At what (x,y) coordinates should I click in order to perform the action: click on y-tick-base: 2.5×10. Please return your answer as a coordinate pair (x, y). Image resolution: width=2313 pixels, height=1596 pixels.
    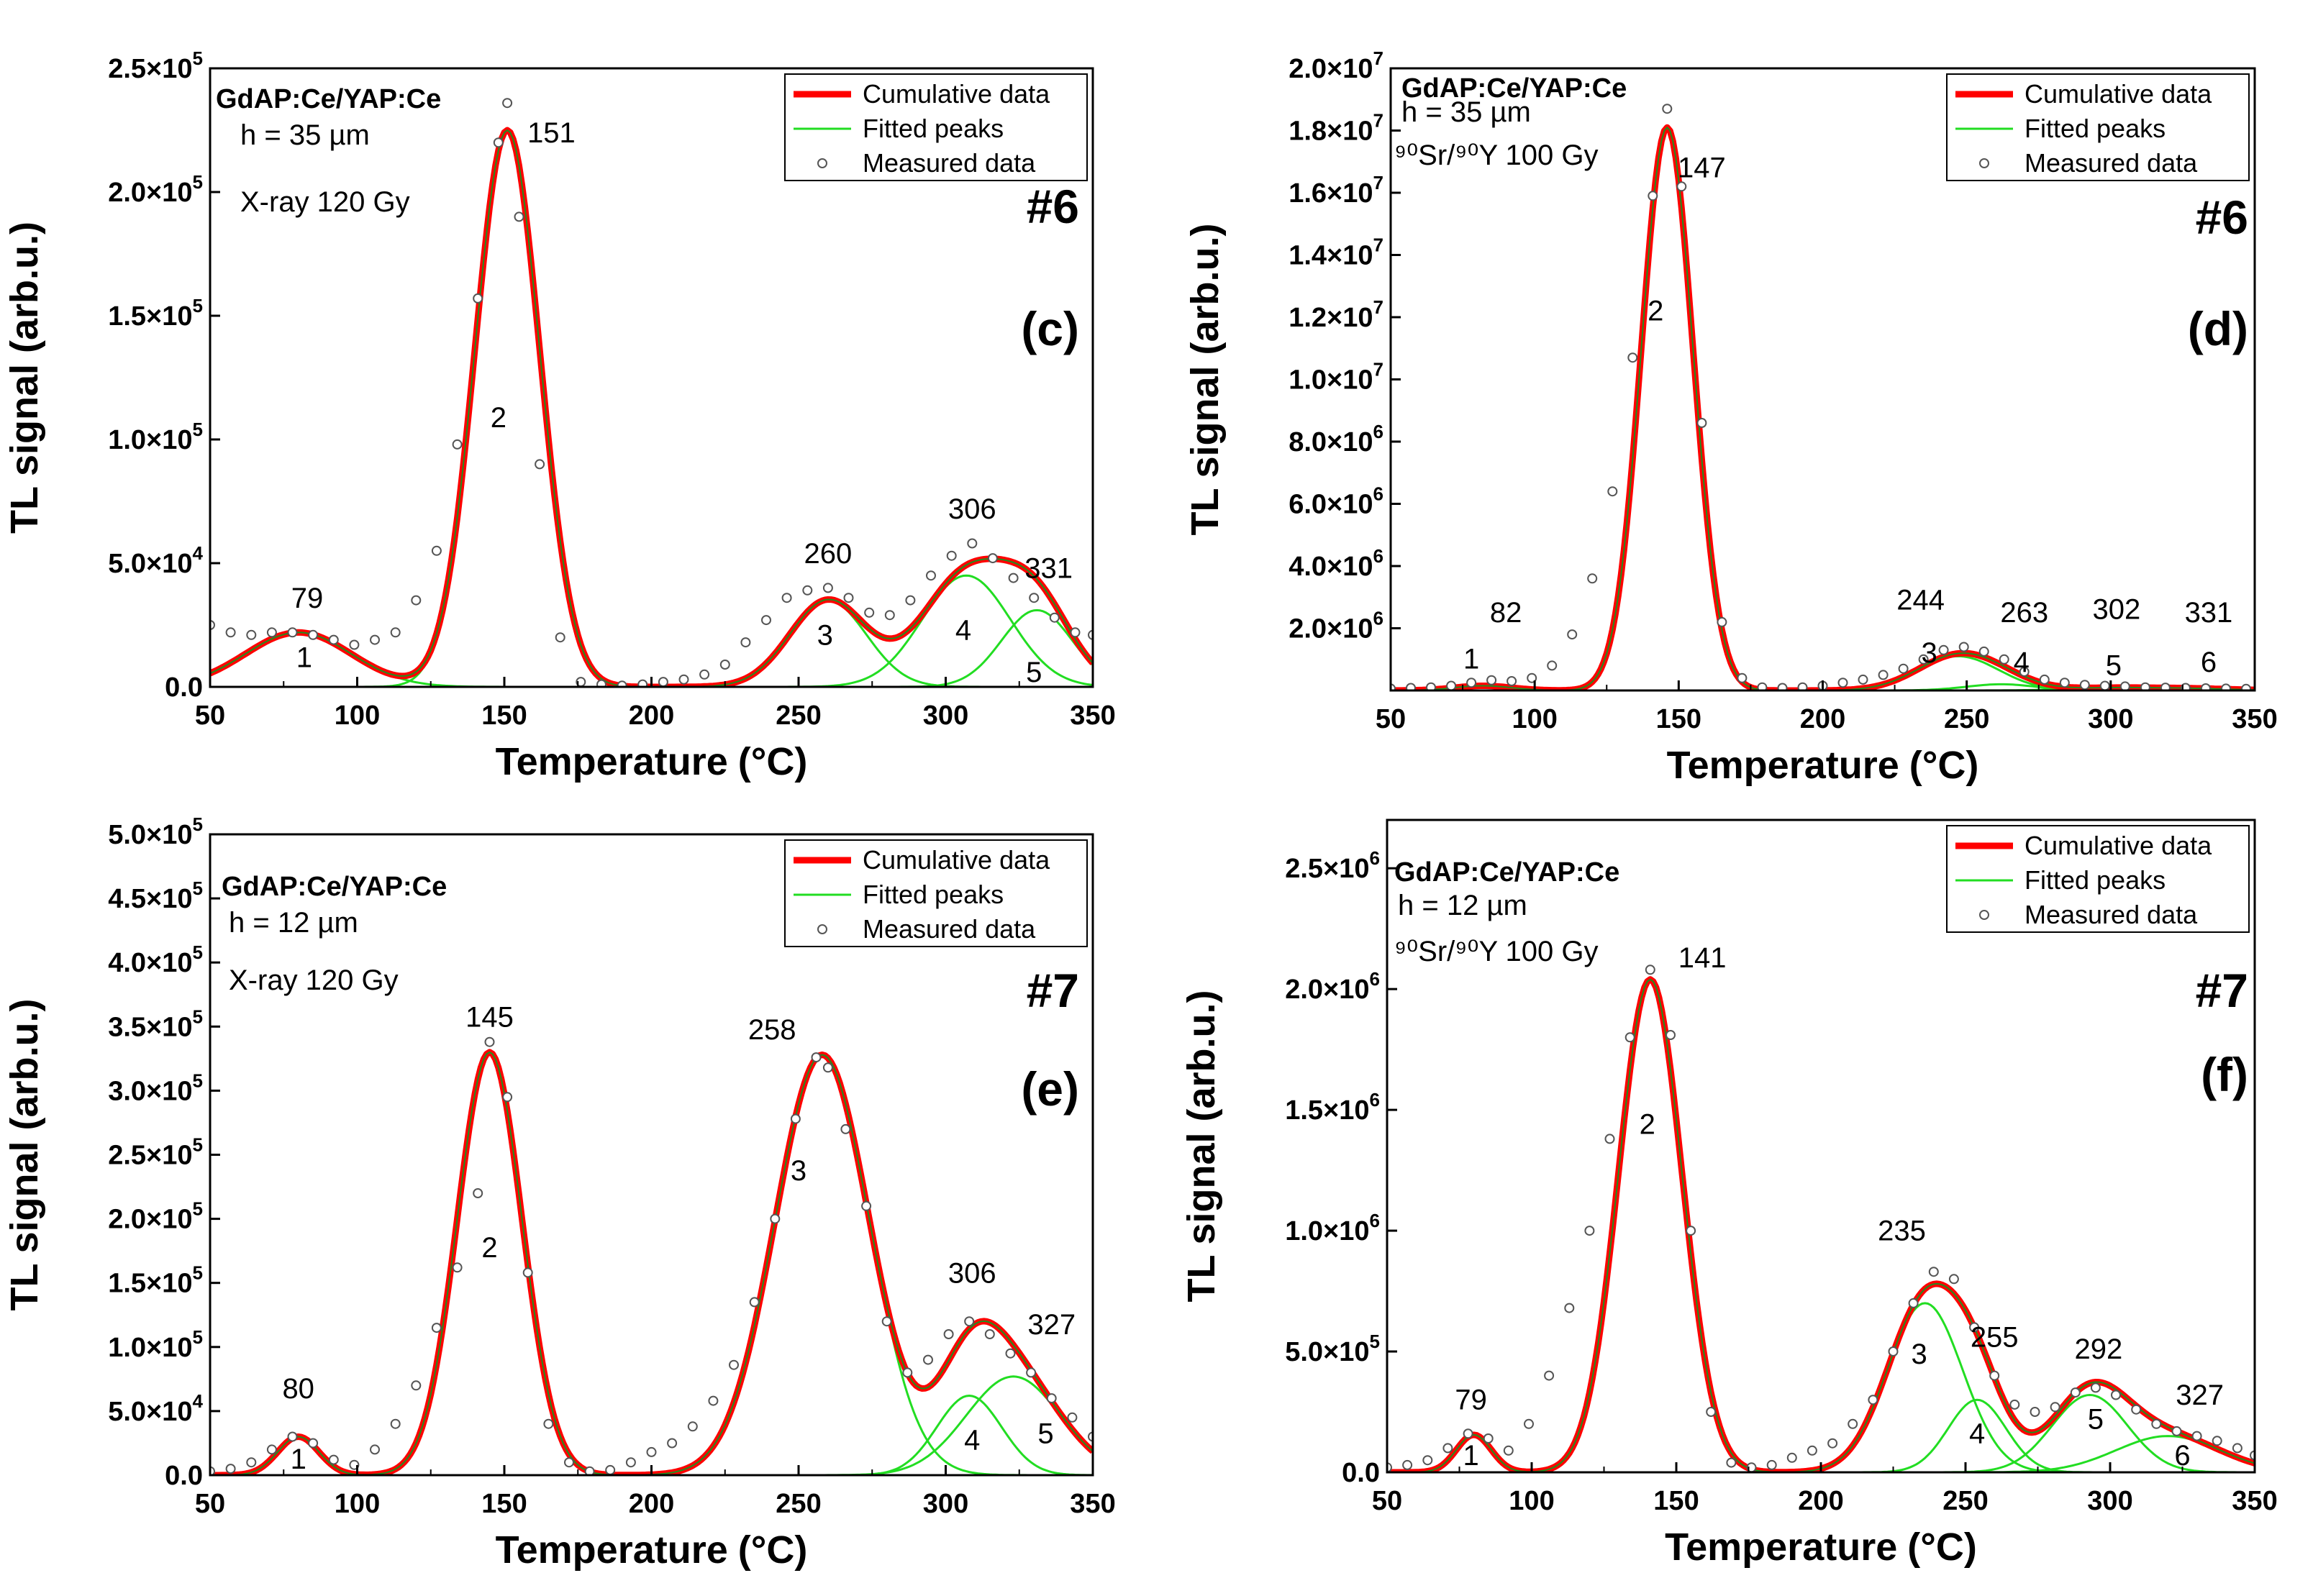
    Looking at the image, I should click on (150, 1156).